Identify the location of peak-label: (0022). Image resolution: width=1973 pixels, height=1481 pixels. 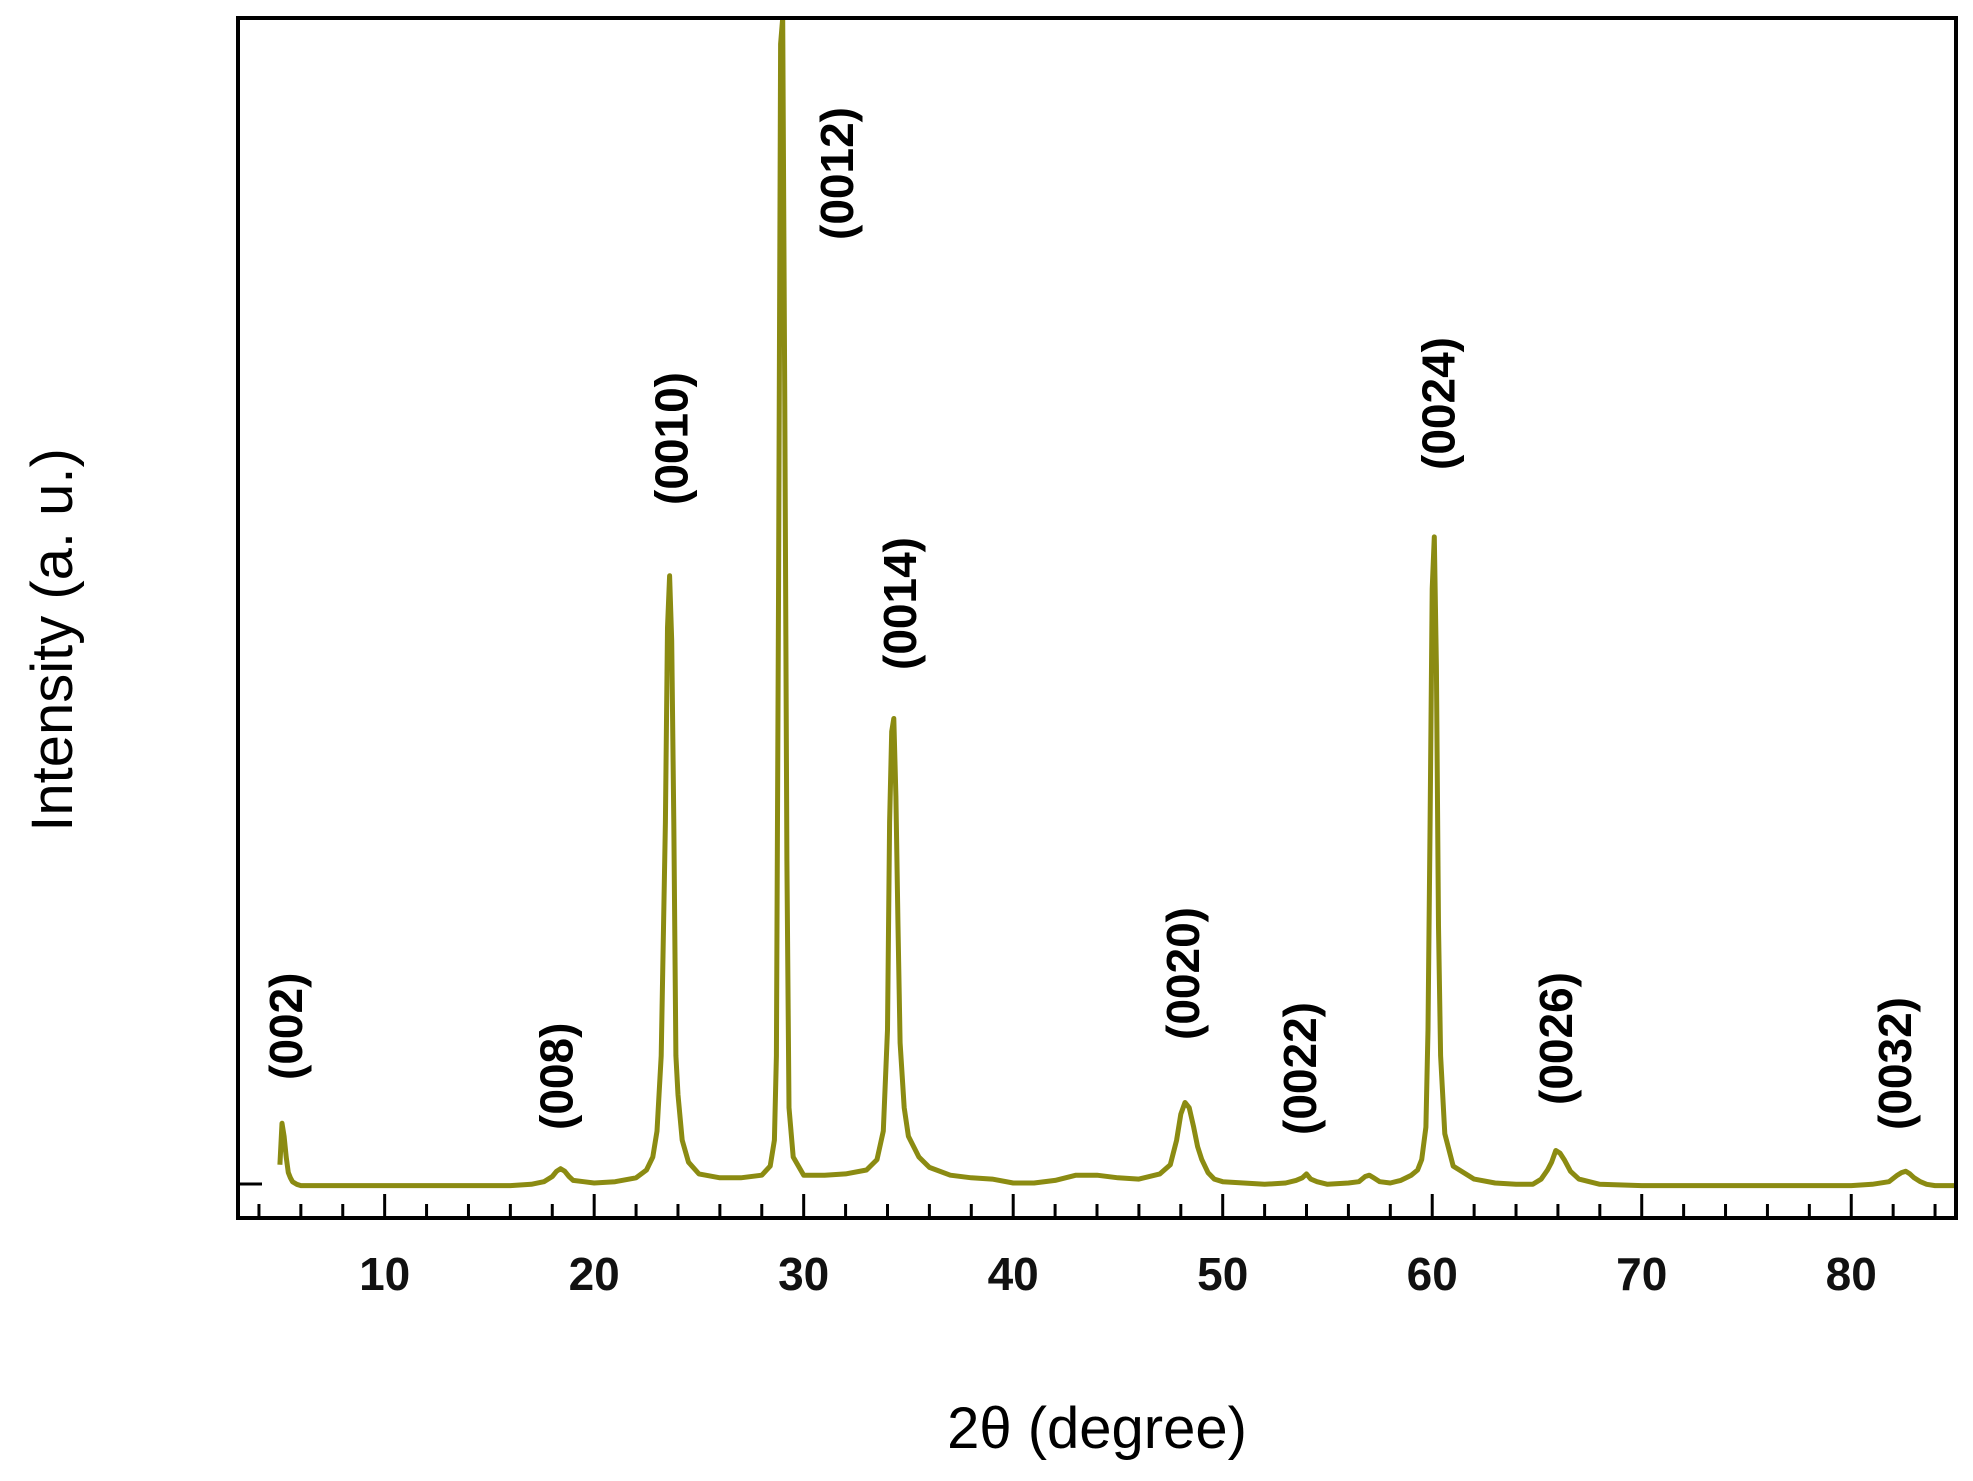
(1300, 1068).